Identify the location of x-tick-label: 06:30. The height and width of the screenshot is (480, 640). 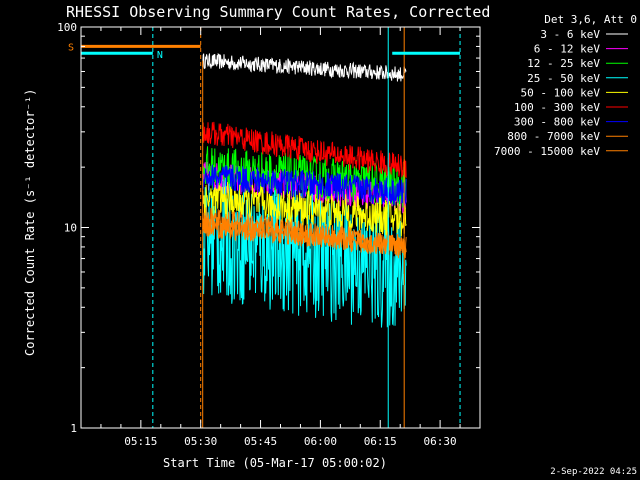
(440, 441).